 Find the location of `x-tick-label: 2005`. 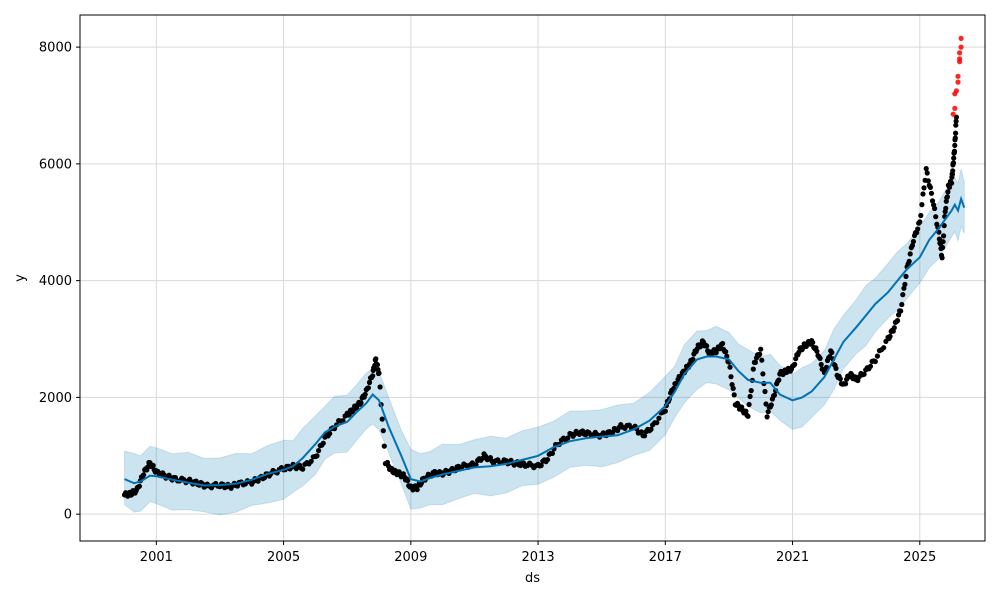

x-tick-label: 2005 is located at coordinates (283, 557).